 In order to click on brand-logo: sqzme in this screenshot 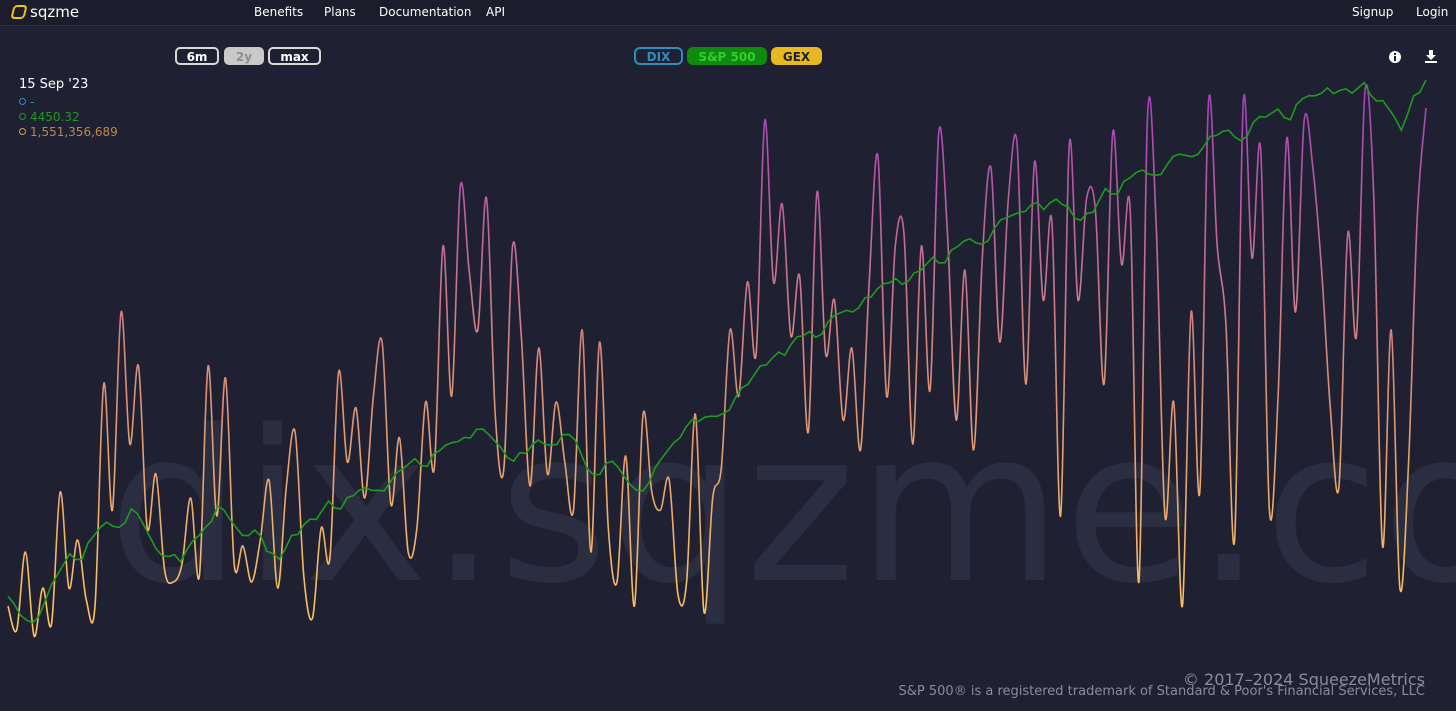, I will do `click(45, 12)`.